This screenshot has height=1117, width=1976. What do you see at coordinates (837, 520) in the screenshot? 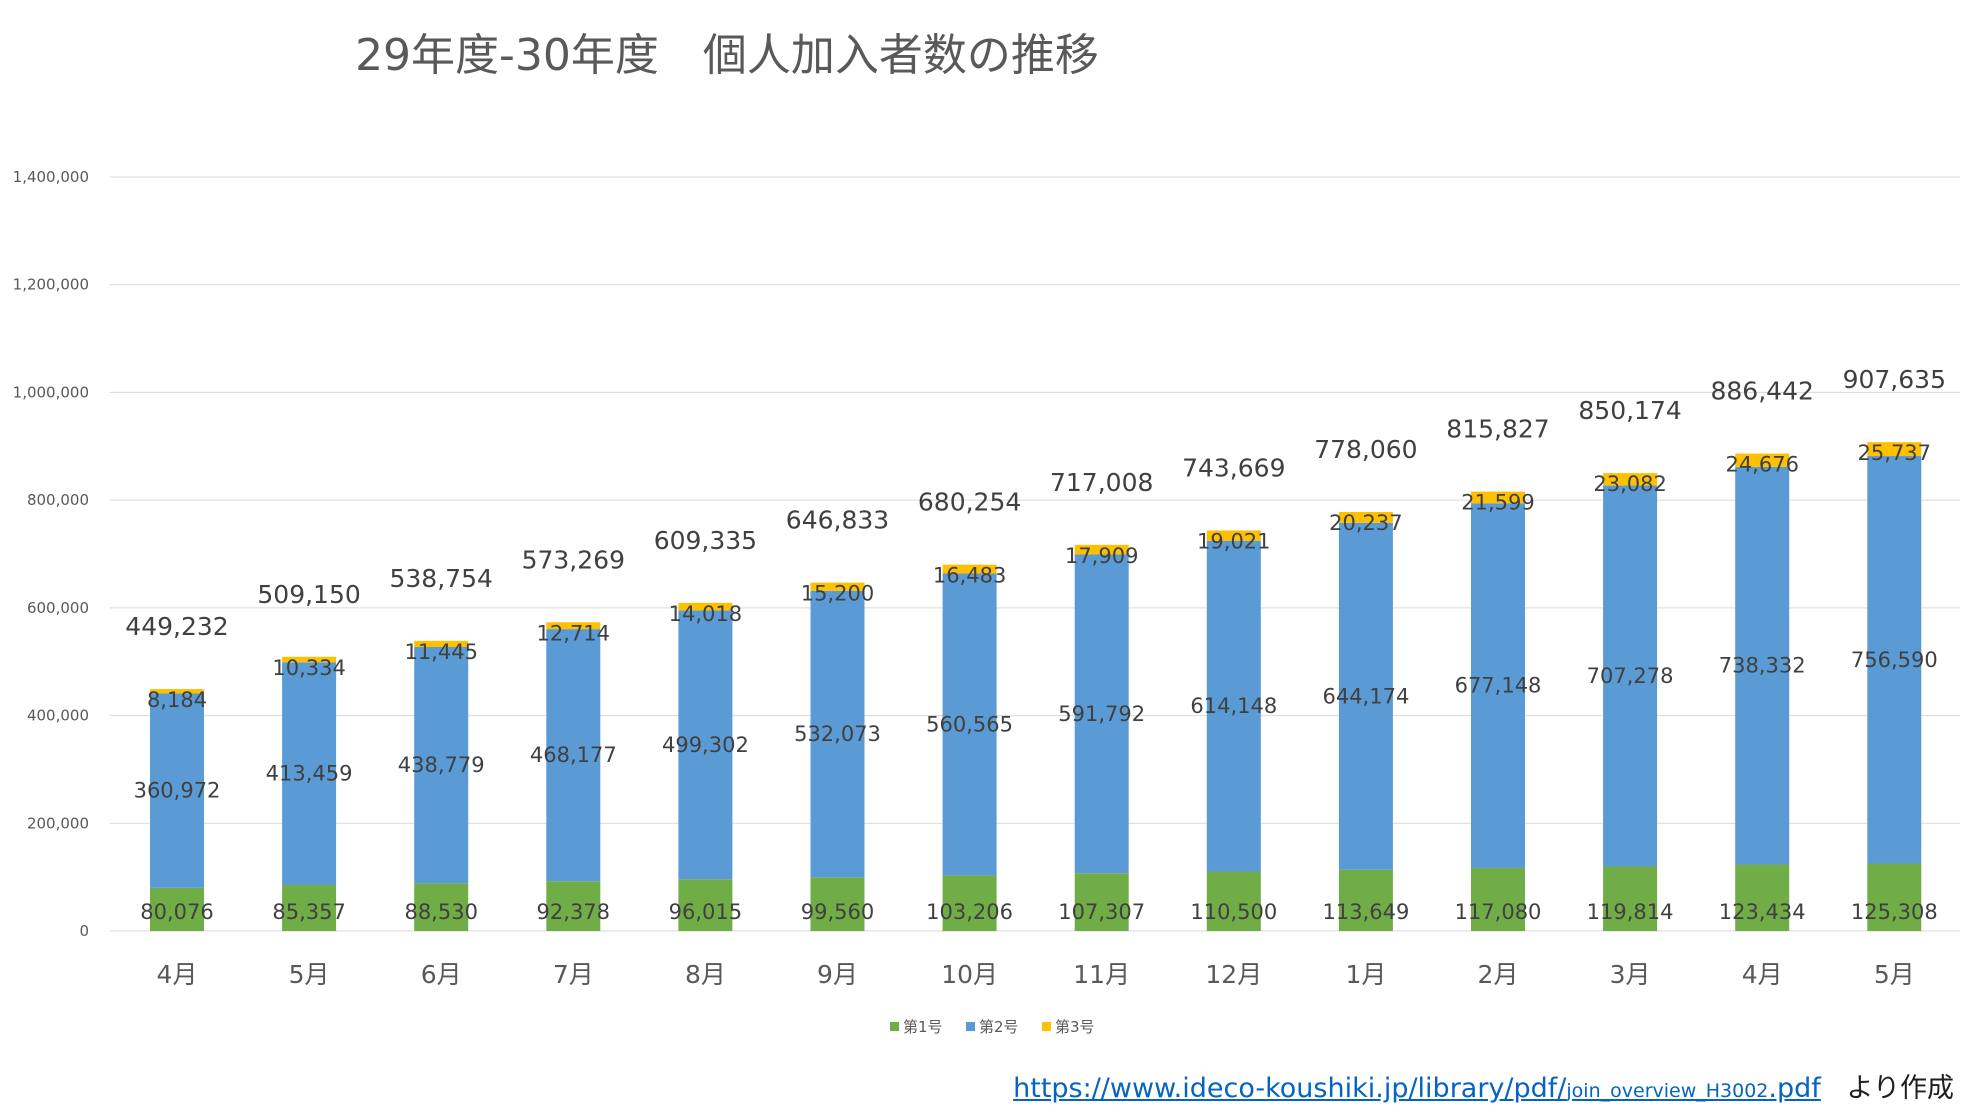
I see `total-label: 646,833` at bounding box center [837, 520].